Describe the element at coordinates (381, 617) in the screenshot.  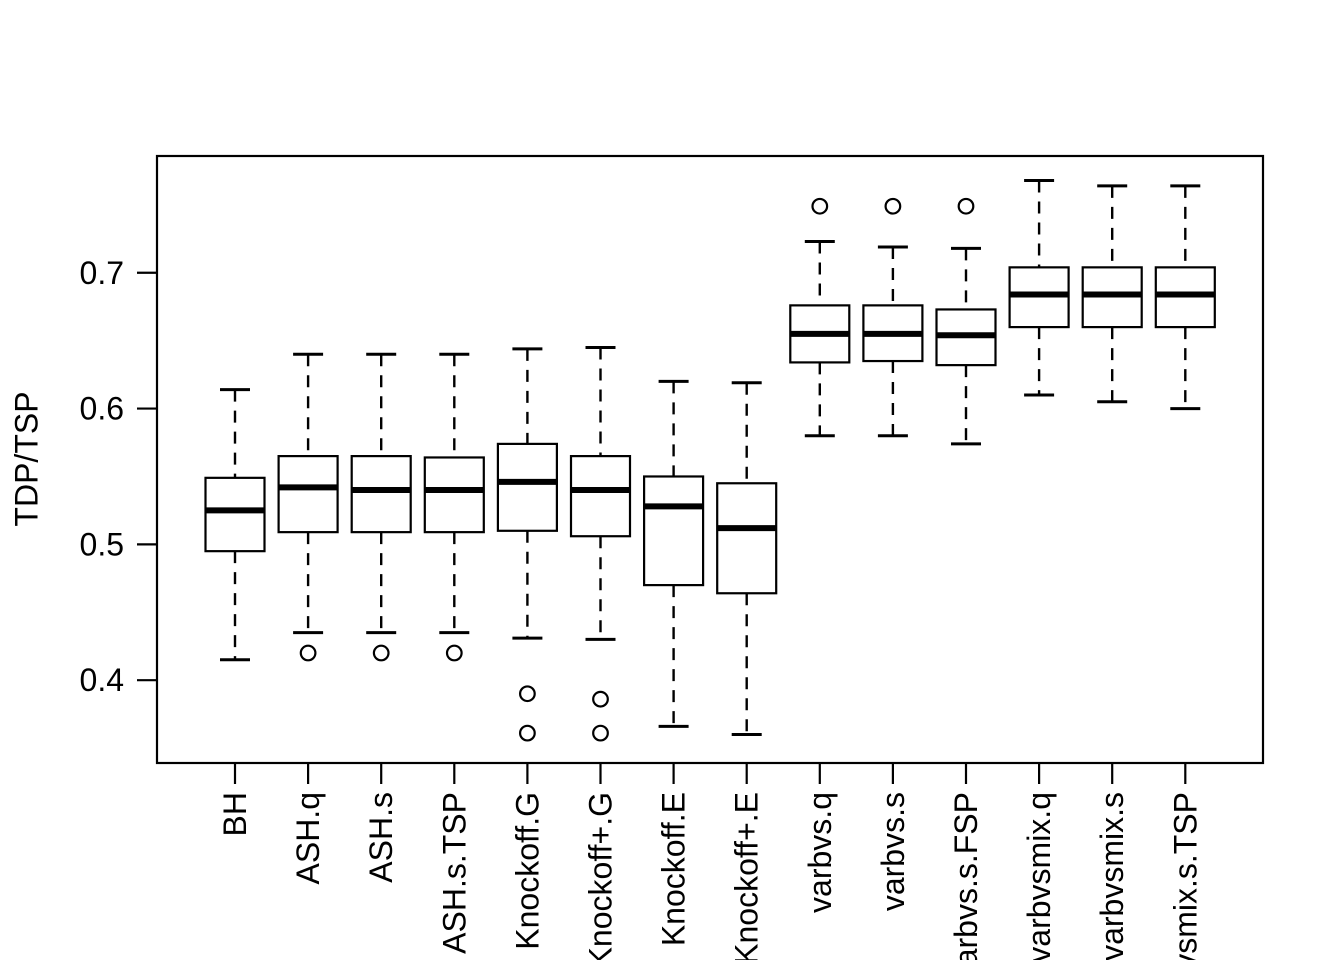
I see `box-ASH.s: ASH.s` at that location.